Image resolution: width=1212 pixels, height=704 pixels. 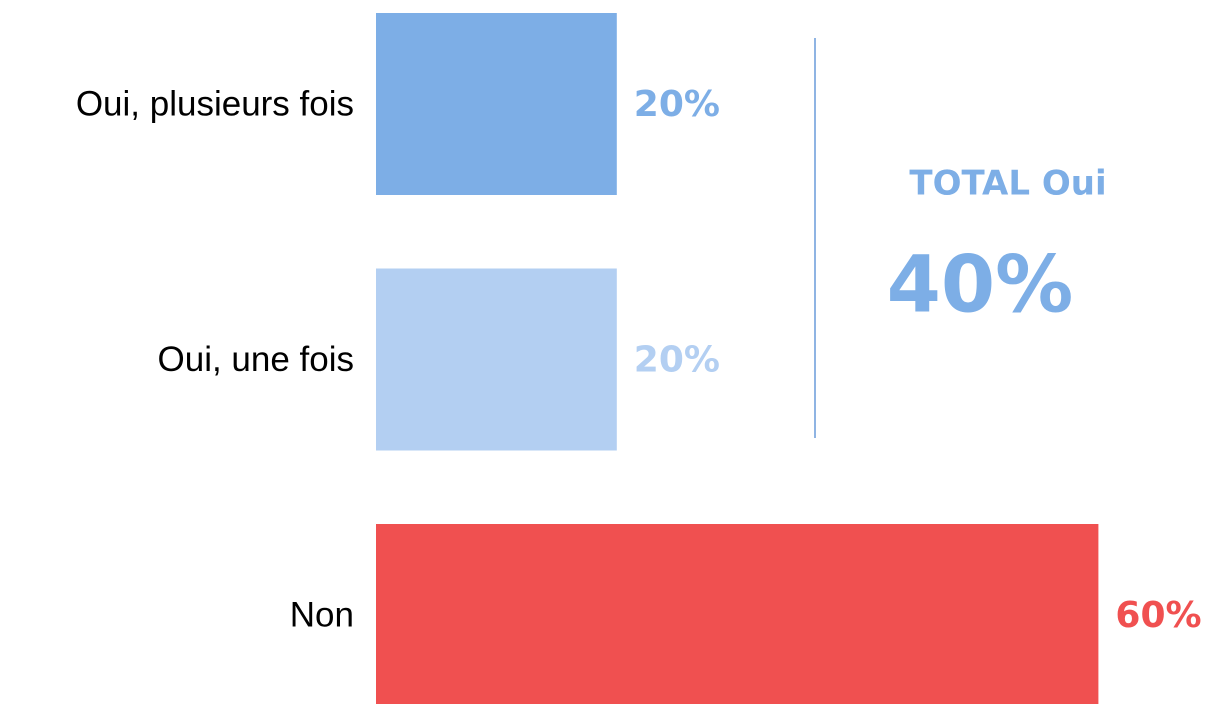 I want to click on category-label: Oui, plusieurs fois, so click(x=215, y=103).